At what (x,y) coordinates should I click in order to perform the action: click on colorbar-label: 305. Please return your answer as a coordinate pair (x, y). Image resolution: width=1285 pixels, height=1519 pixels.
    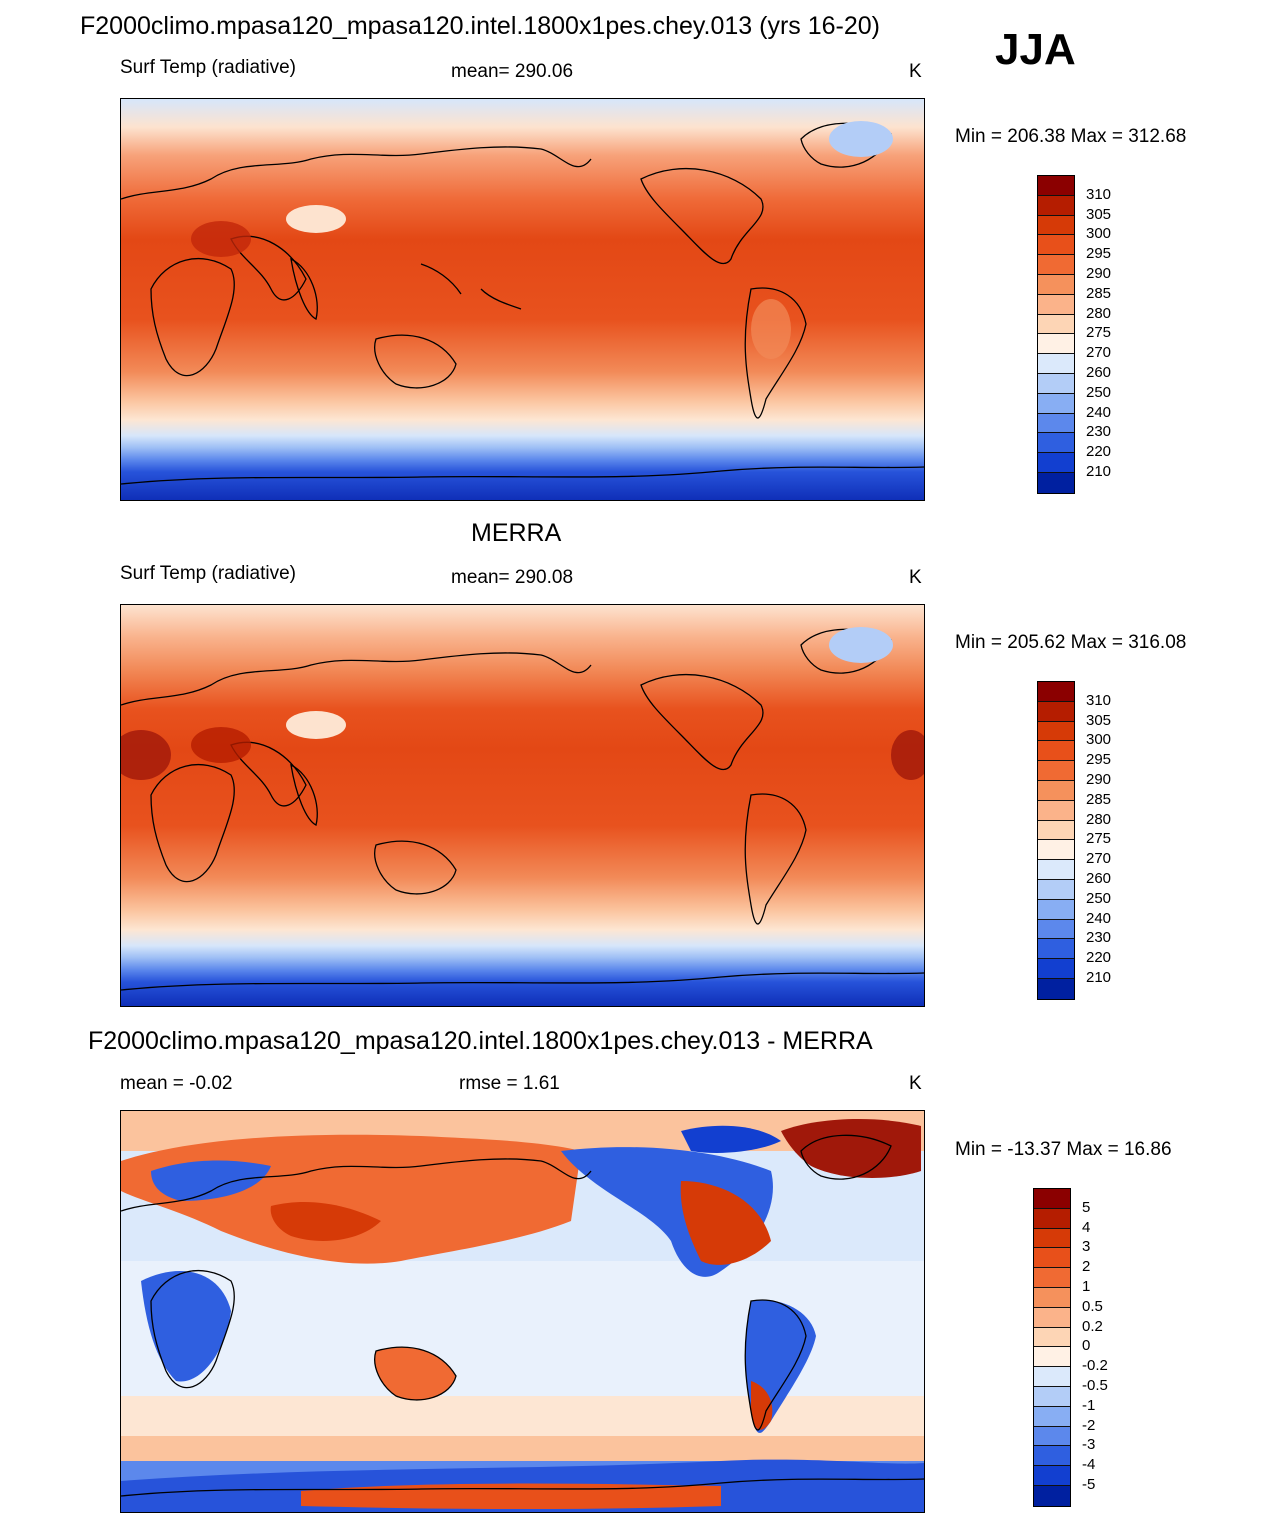
    Looking at the image, I should click on (1099, 214).